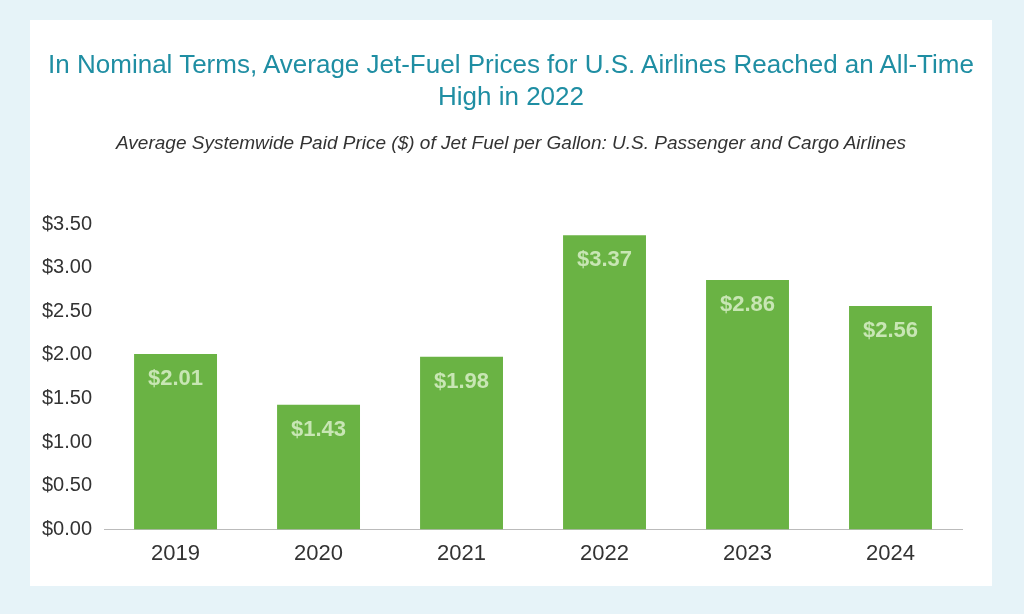  I want to click on data-label: $3.37, so click(604, 259).